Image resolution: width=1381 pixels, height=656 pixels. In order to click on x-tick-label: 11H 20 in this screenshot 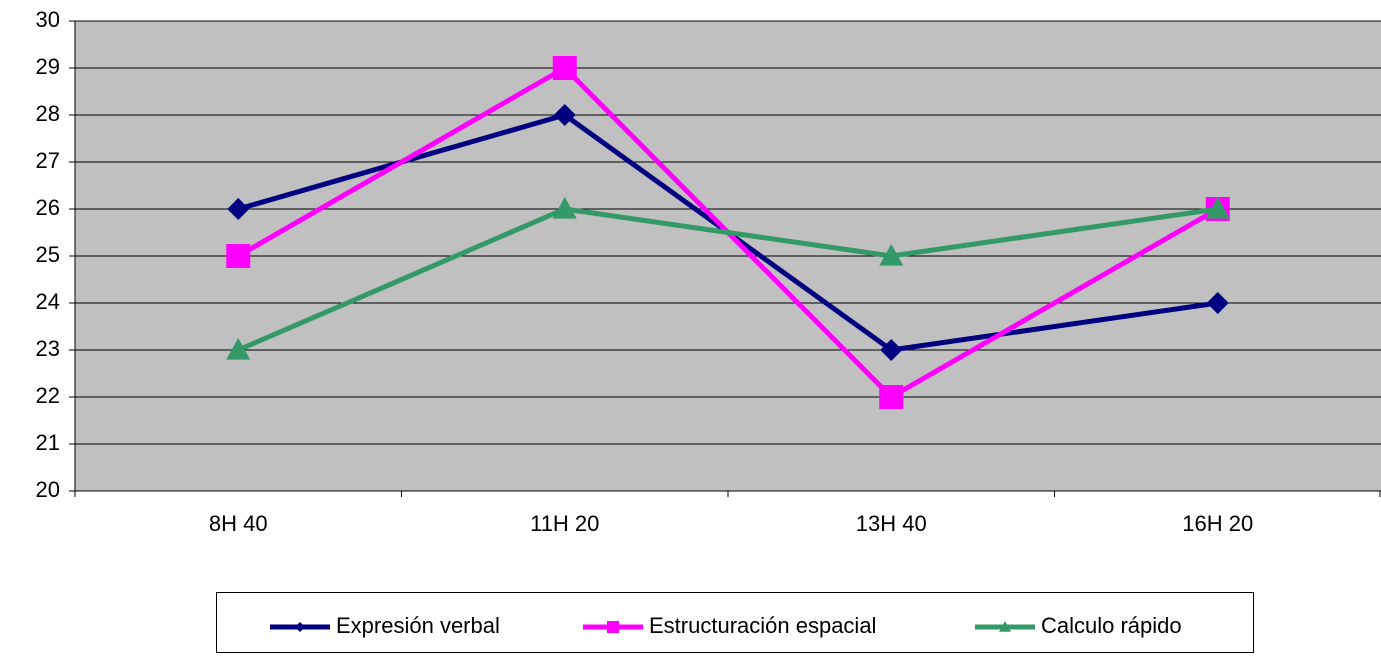, I will do `click(564, 523)`.